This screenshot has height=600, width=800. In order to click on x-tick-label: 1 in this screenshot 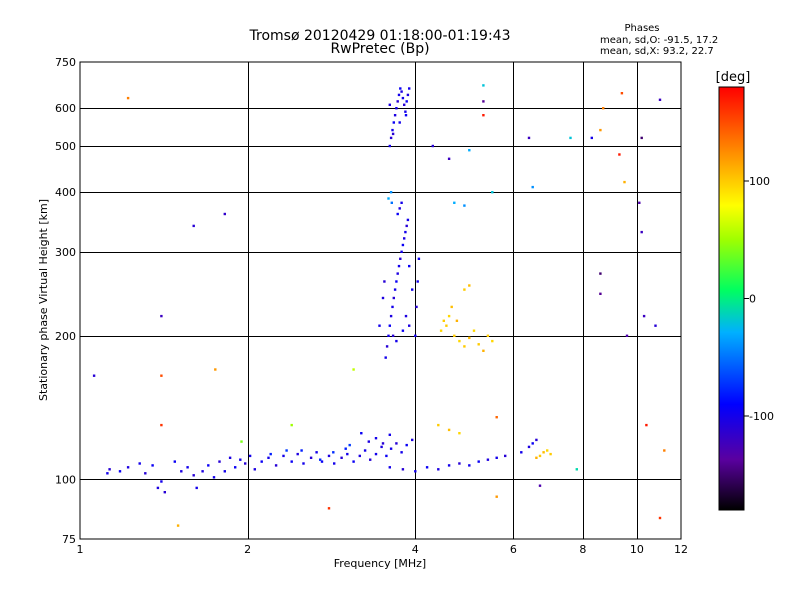, I will do `click(80, 549)`.